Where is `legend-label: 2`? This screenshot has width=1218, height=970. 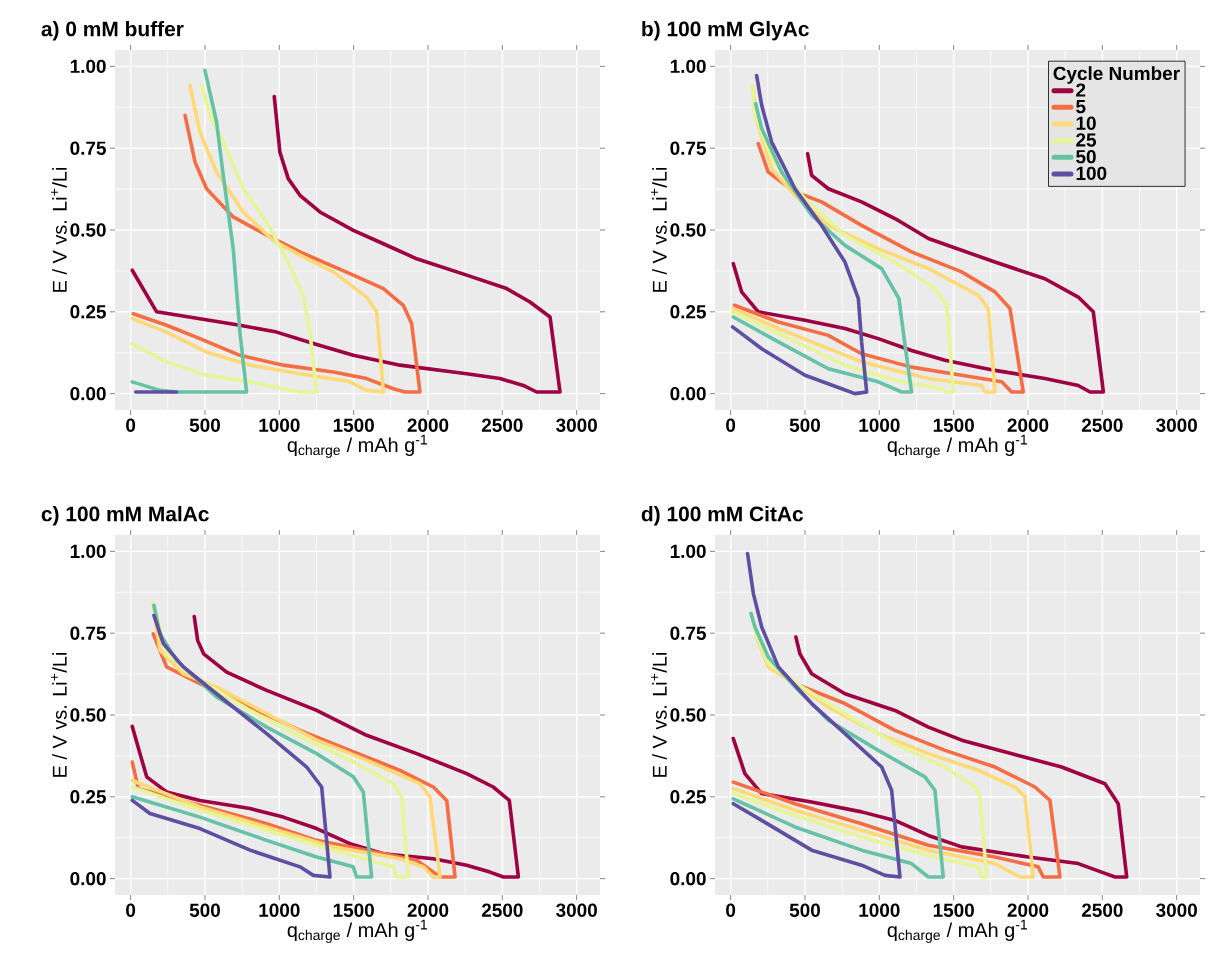
legend-label: 2 is located at coordinates (1081, 90).